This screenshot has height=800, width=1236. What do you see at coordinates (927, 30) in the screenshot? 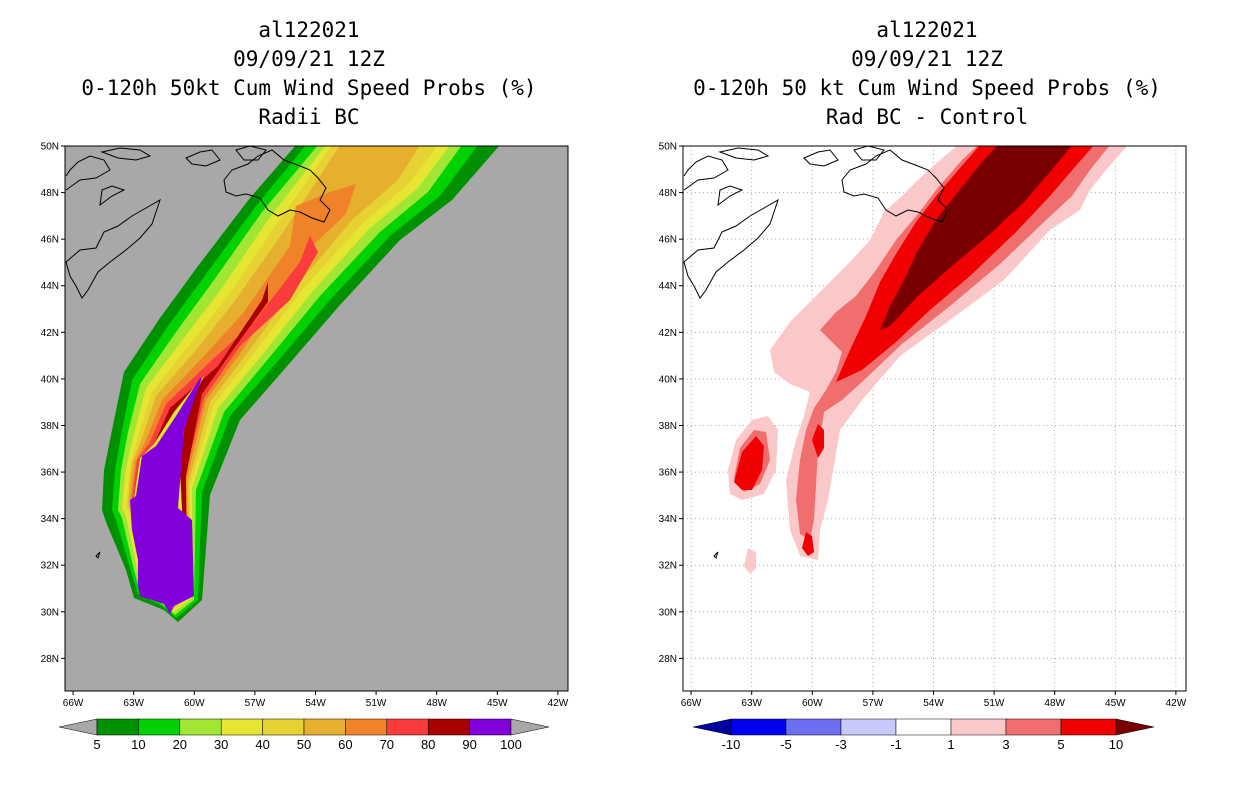
I see `right-title-line-1: al122021` at bounding box center [927, 30].